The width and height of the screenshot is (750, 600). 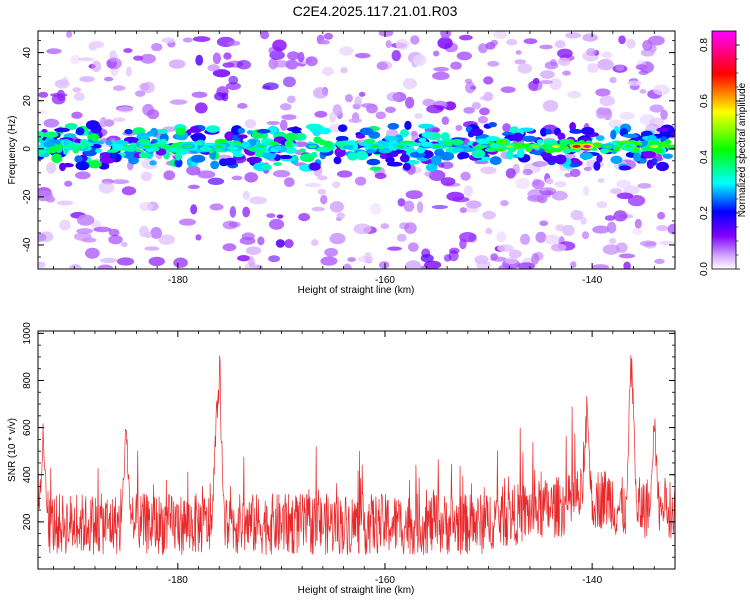 What do you see at coordinates (724, 150) in the screenshot?
I see `colorbar-gradient` at bounding box center [724, 150].